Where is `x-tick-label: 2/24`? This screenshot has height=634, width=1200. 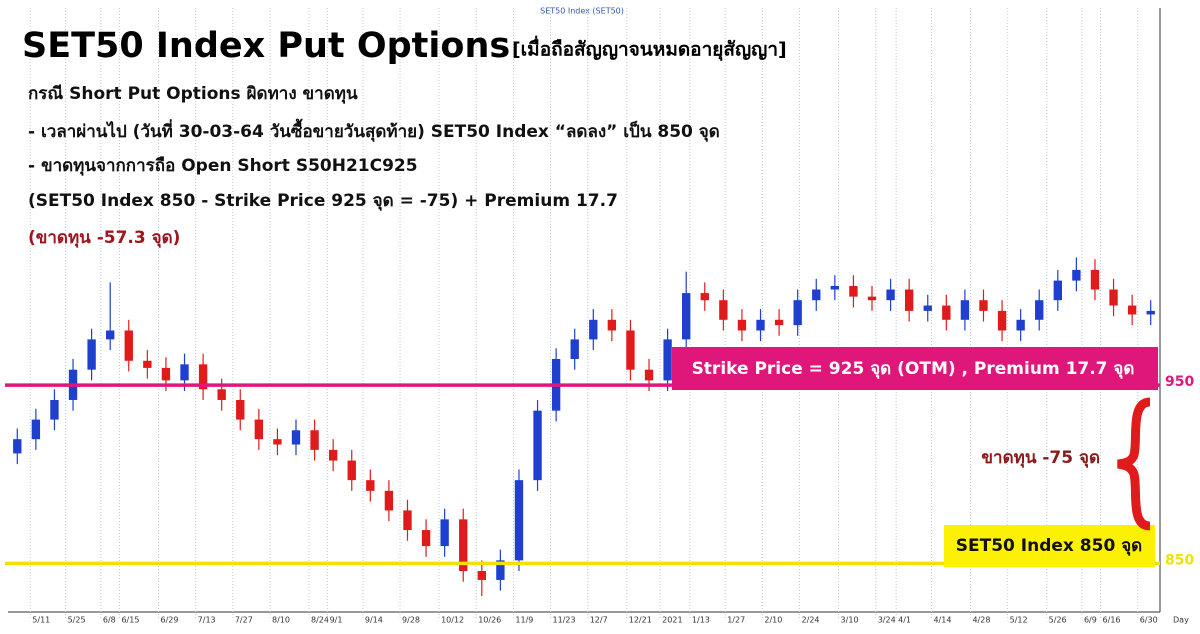 x-tick-label: 2/24 is located at coordinates (811, 620).